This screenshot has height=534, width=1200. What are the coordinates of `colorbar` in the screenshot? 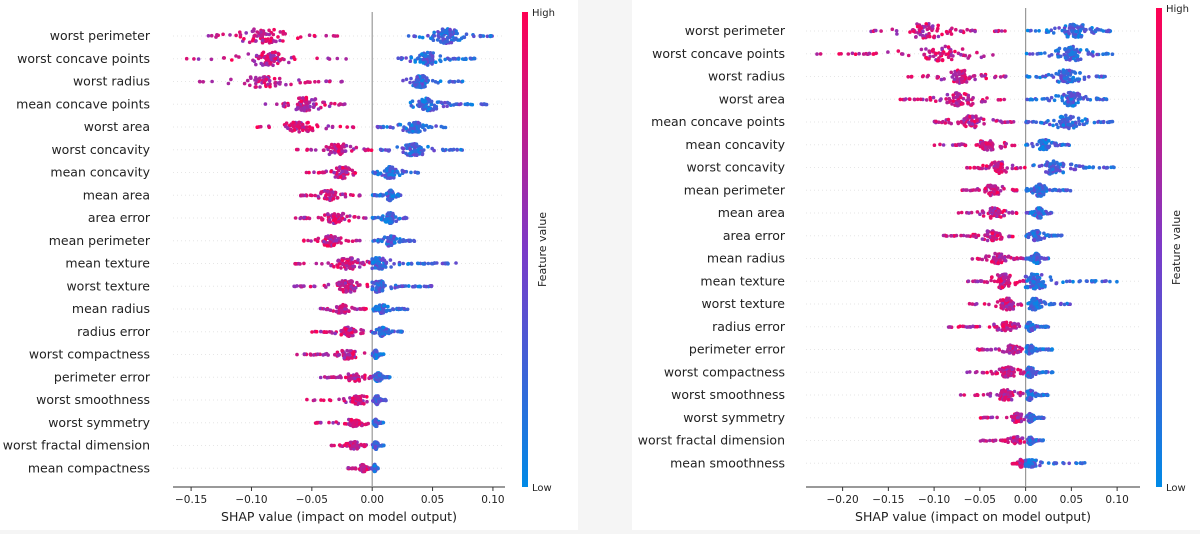 It's located at (525, 249).